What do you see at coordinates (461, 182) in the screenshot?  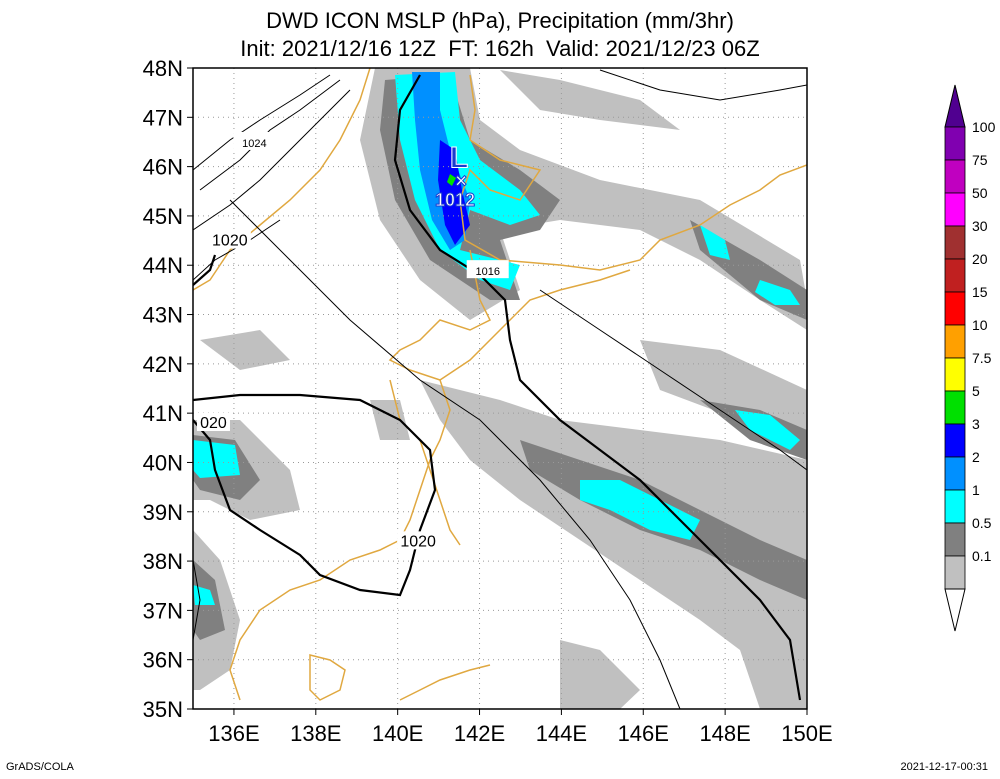 I see `low-center-marker: ×` at bounding box center [461, 182].